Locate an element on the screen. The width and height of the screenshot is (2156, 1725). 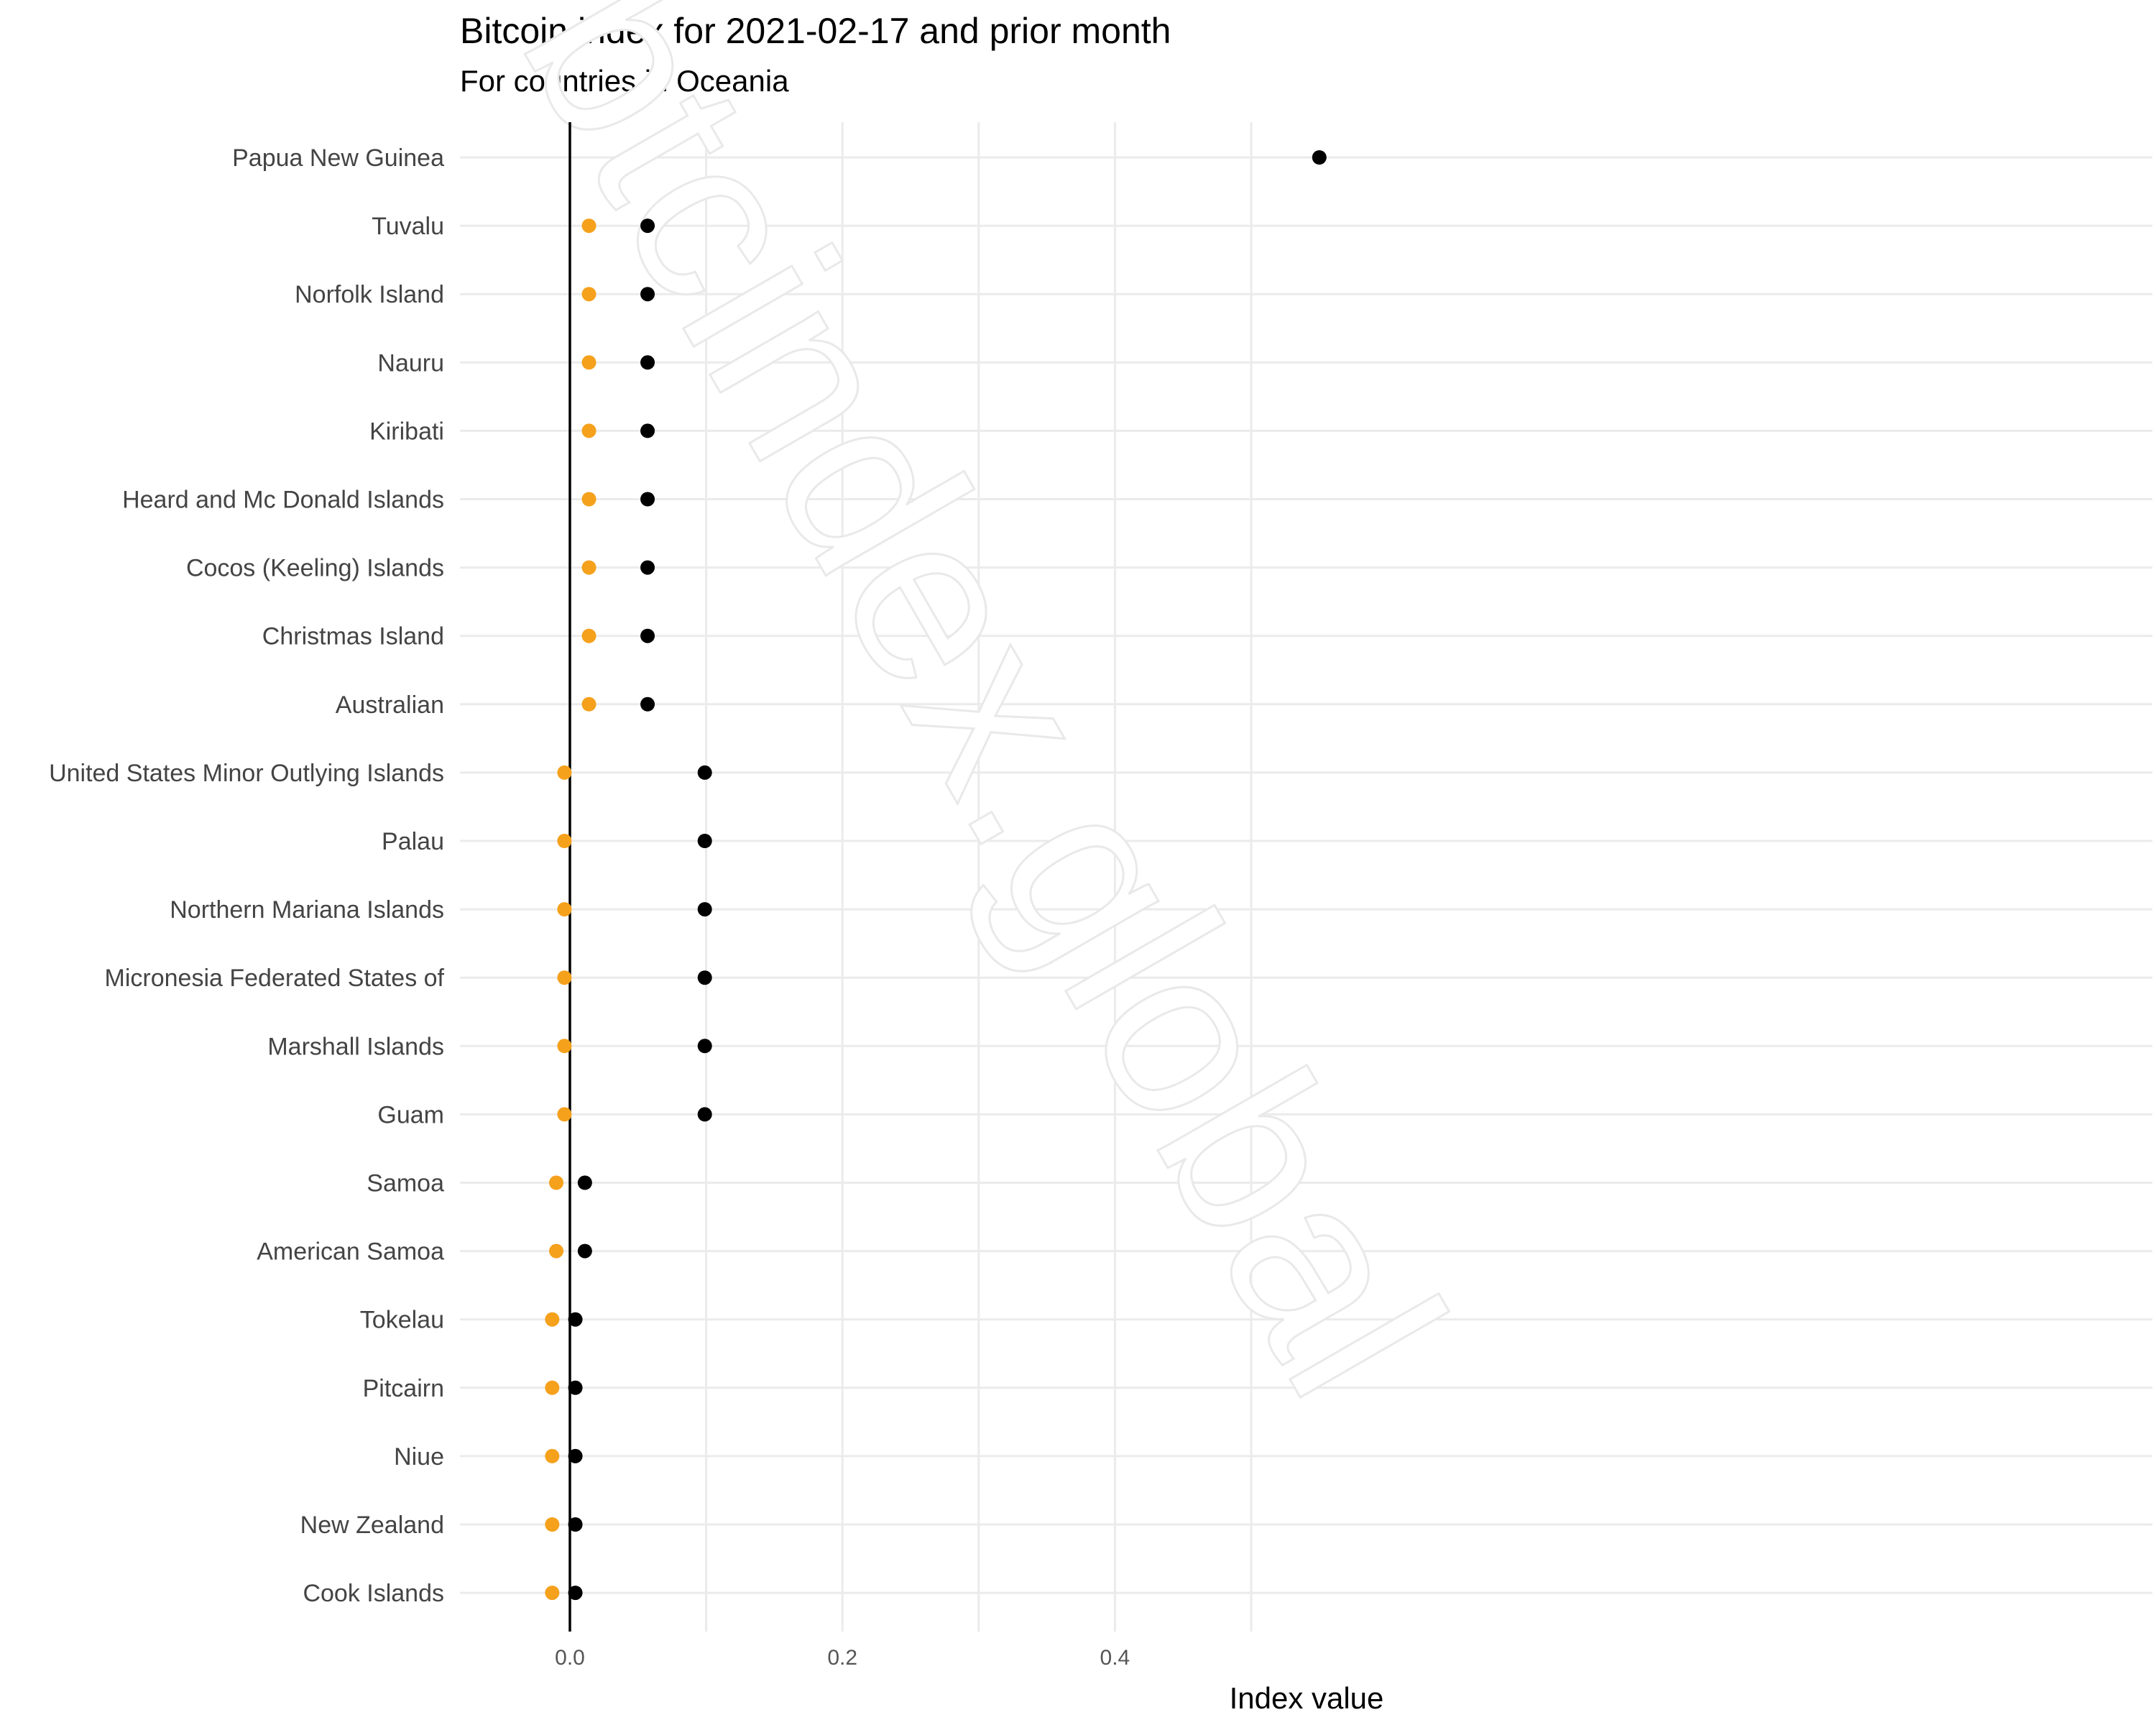
country-label: United States Minor Outlying Islands is located at coordinates (247, 773).